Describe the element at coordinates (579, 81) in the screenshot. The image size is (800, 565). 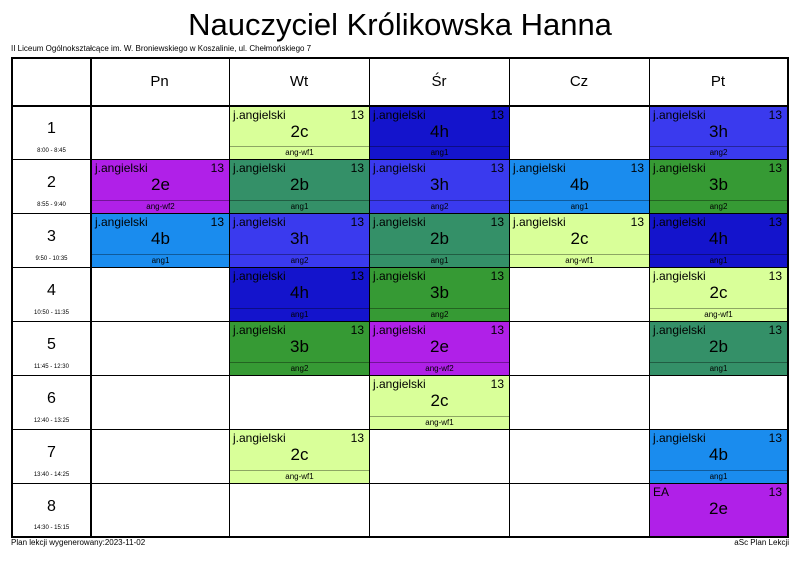
I see `day-header: Cz` at that location.